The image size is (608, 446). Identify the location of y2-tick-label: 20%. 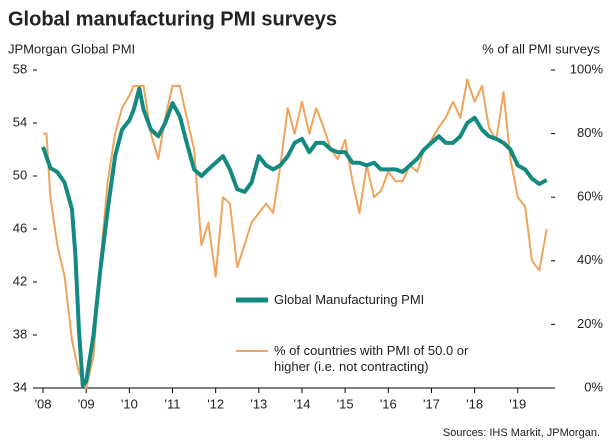
(590, 323).